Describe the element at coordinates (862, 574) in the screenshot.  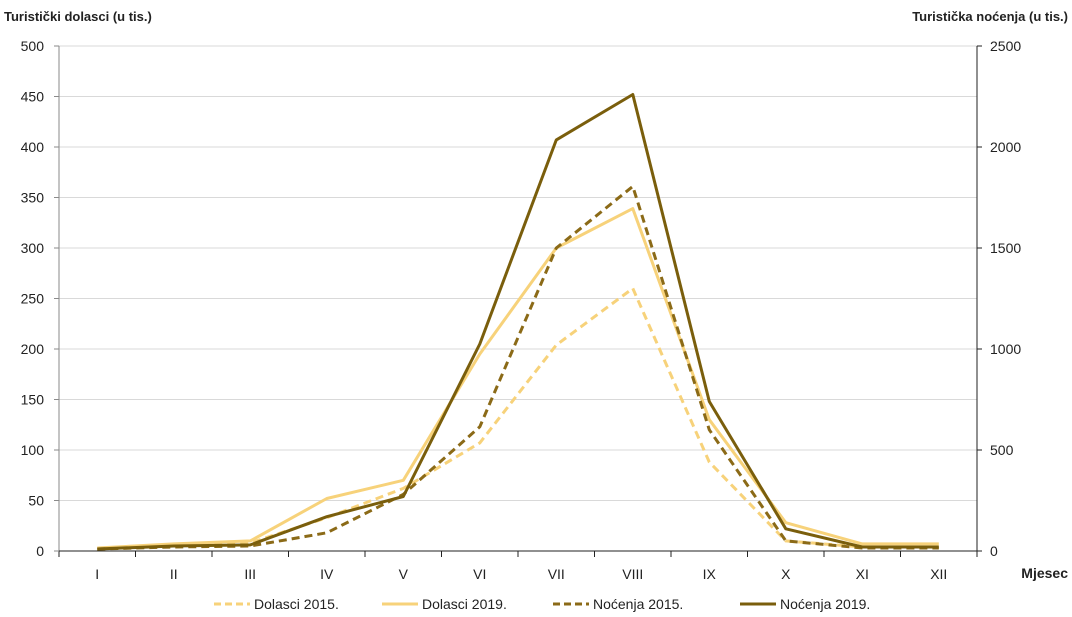
I see `x-tick-label: XI` at that location.